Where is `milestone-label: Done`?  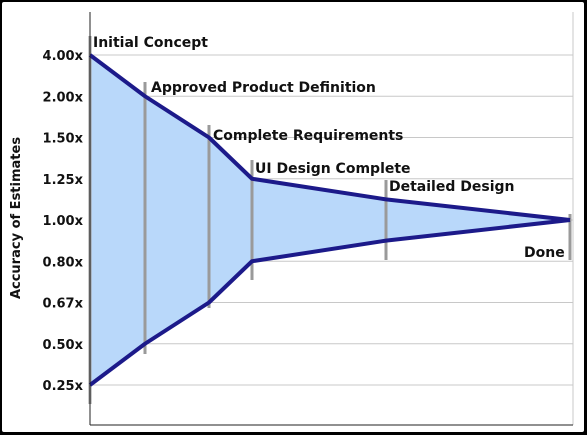
milestone-label: Done is located at coordinates (544, 253).